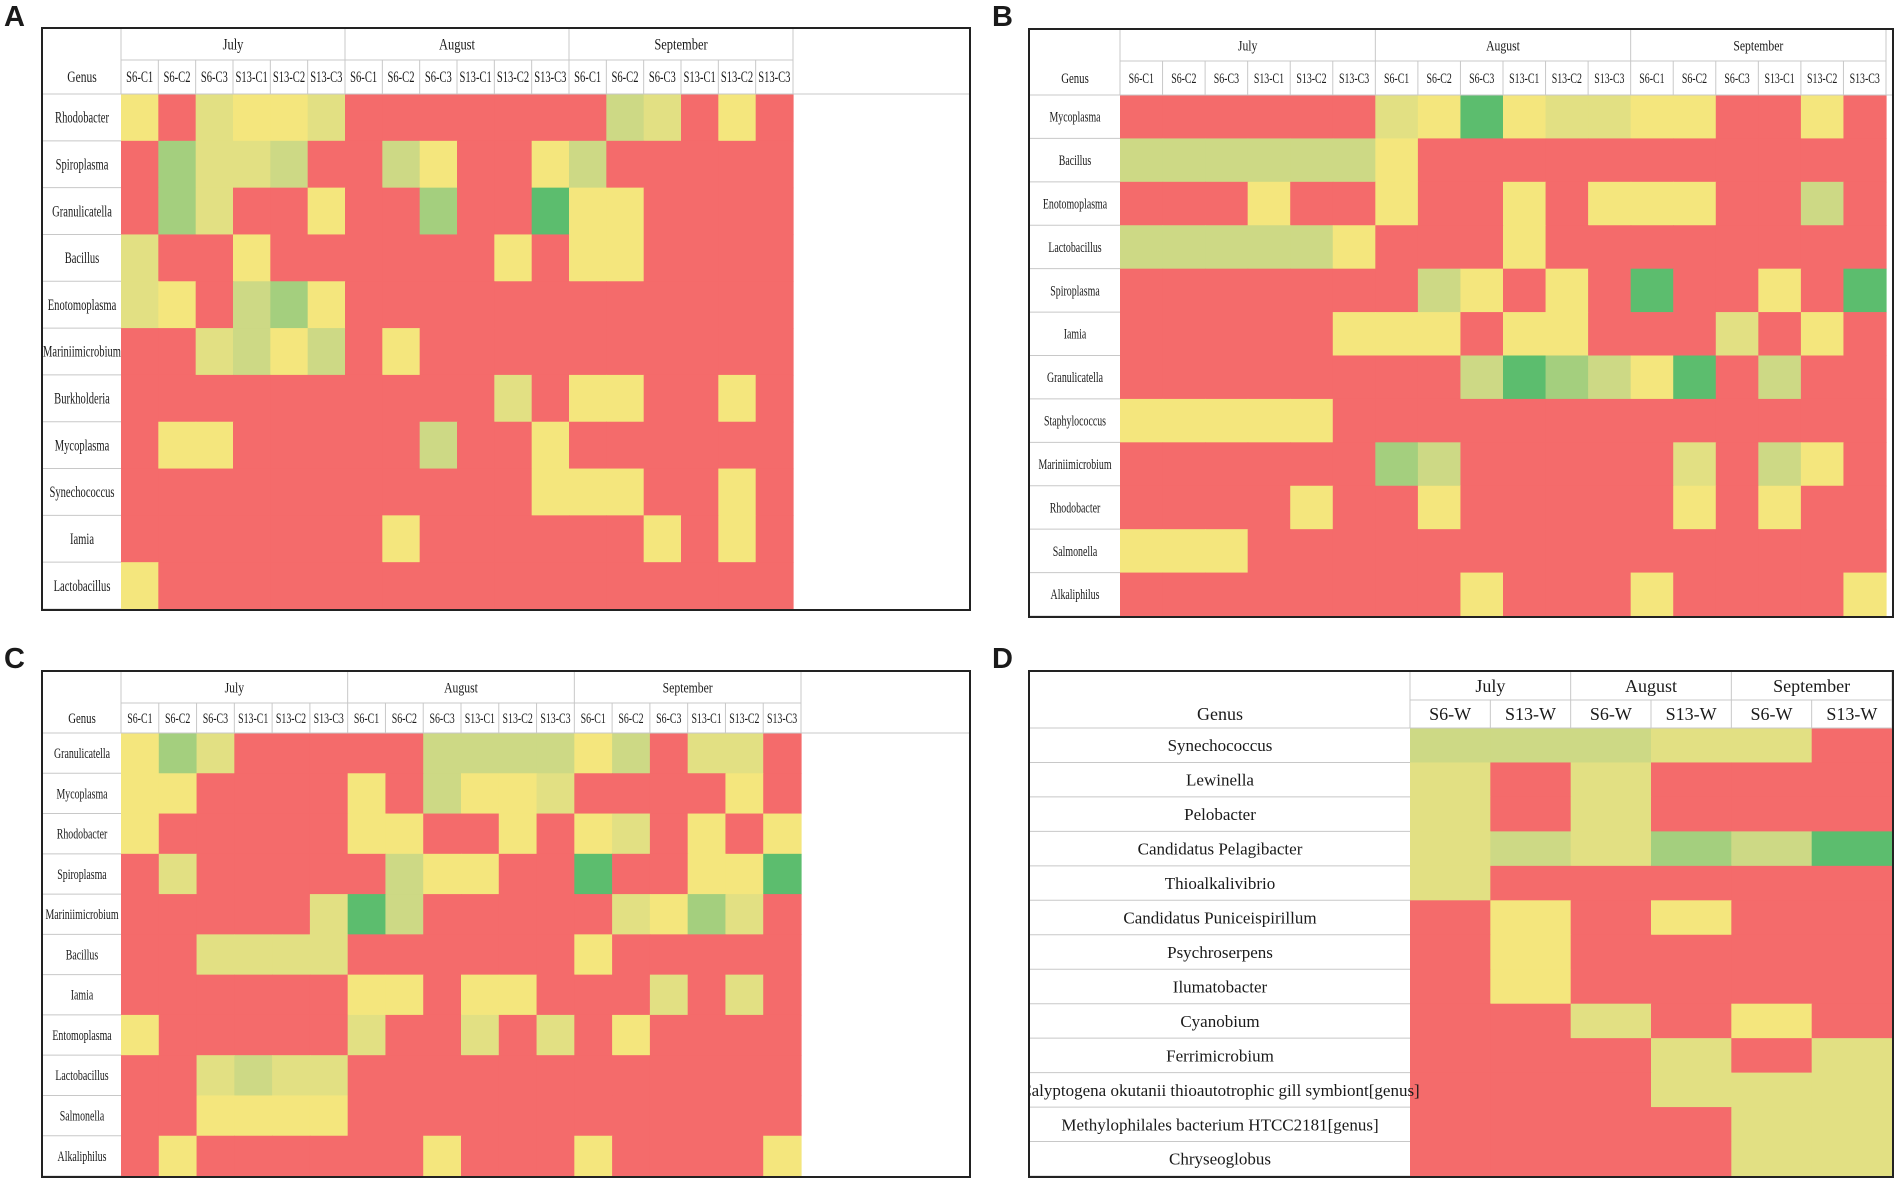 This screenshot has height=1186, width=1901. I want to click on genus-label: Burkholderia, so click(82, 398).